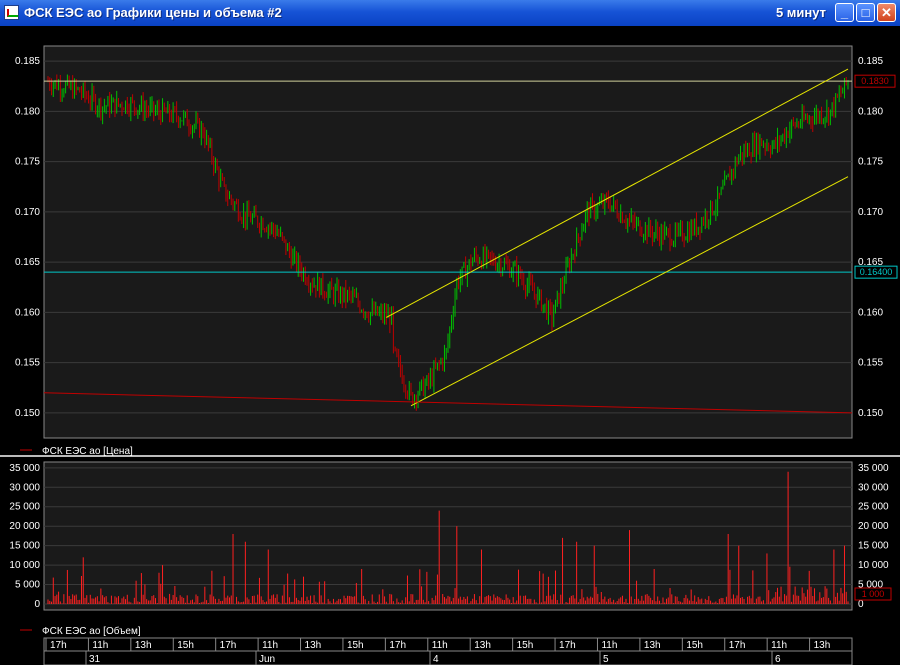 This screenshot has height=665, width=900. Describe the element at coordinates (844, 12) in the screenshot. I see `minimize-button: _` at that location.